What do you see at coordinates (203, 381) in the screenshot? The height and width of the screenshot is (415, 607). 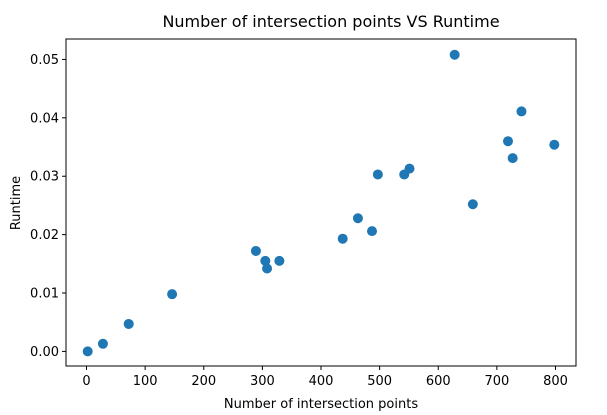 I see `x-tick-label: 200` at bounding box center [203, 381].